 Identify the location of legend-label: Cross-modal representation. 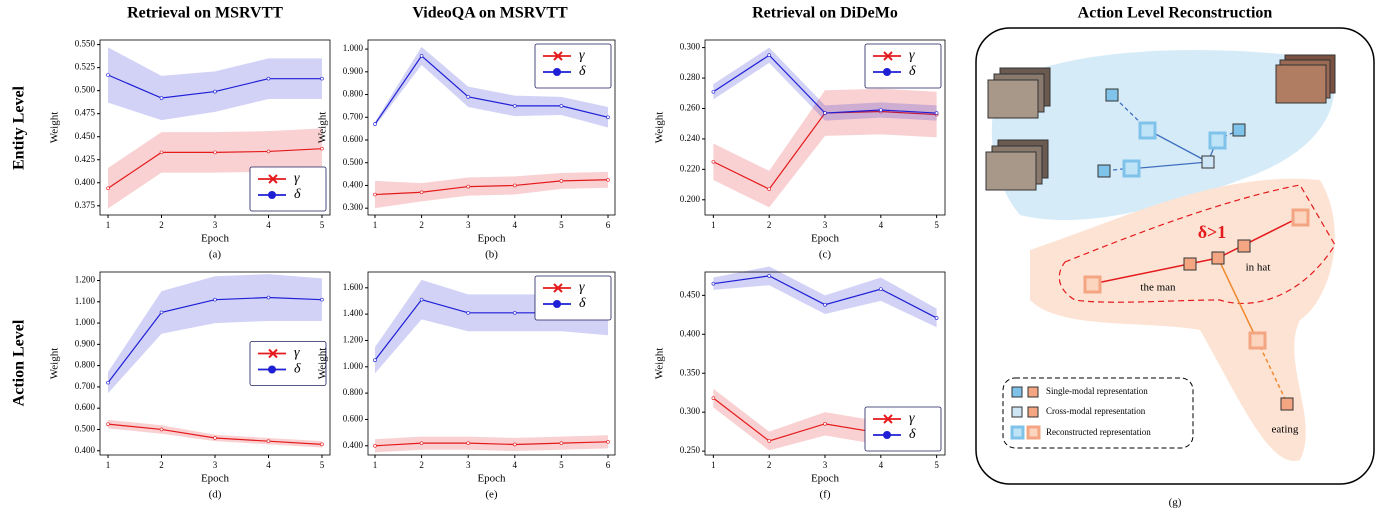
(1096, 411).